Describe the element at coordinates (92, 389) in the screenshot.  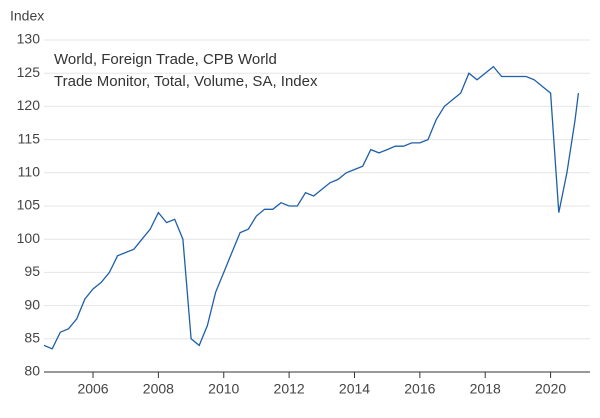
I see `x-tick-label: 2006` at that location.